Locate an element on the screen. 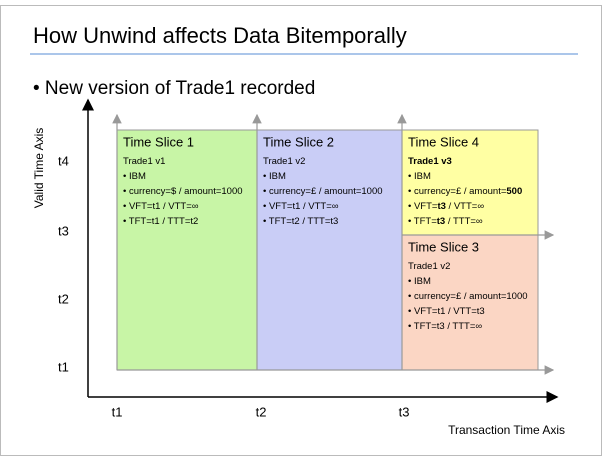 Image resolution: width=603 pixels, height=457 pixels. box-line: Trade1 v1 is located at coordinates (144, 161).